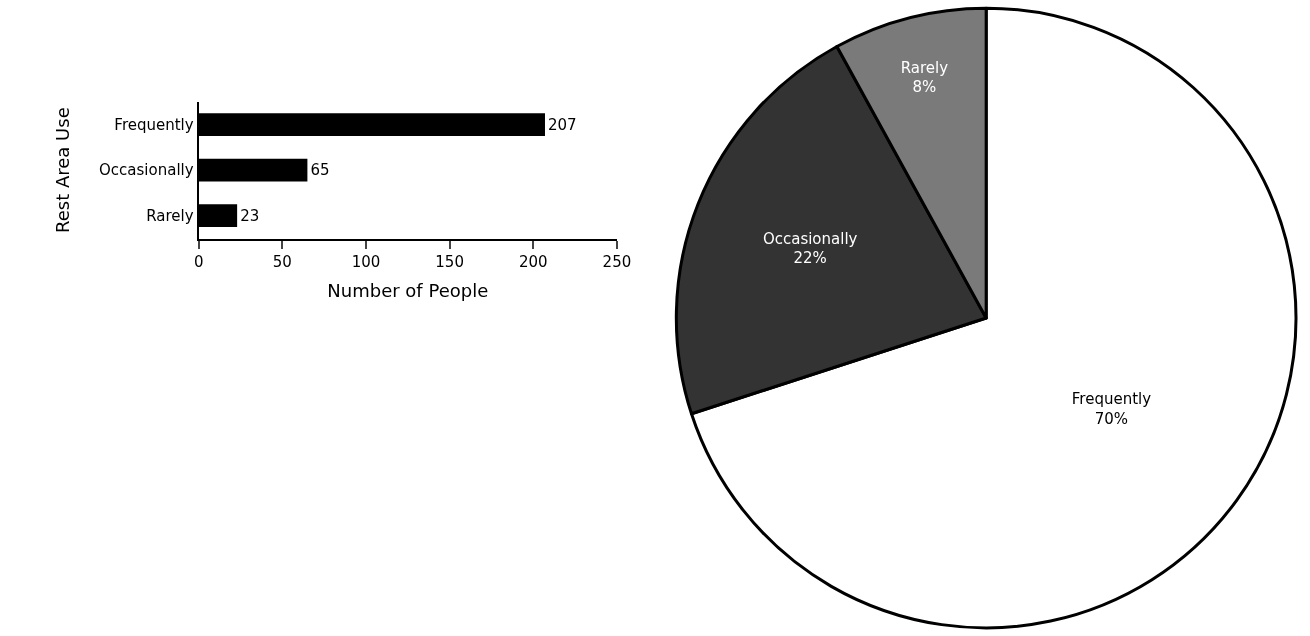  What do you see at coordinates (1111, 399) in the screenshot?
I see `slice-label: Frequently` at bounding box center [1111, 399].